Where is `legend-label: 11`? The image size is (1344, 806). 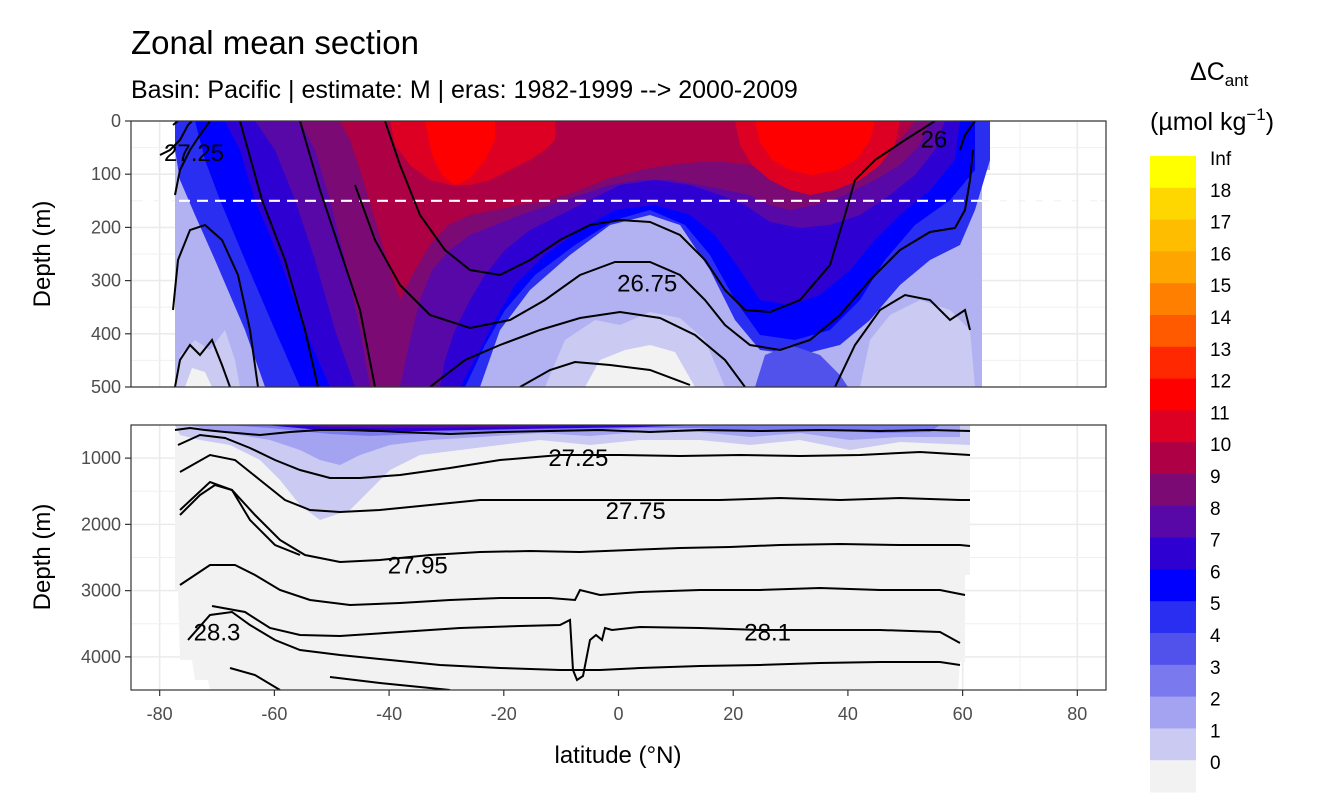
legend-label: 11 is located at coordinates (1220, 413).